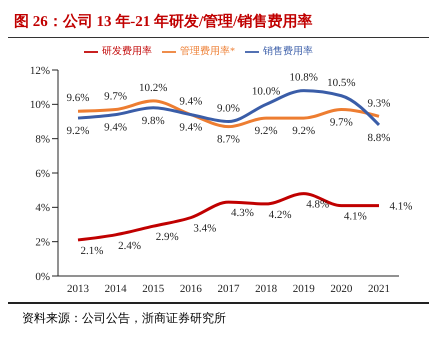  I want to click on data-label: 8.8%, so click(379, 138).